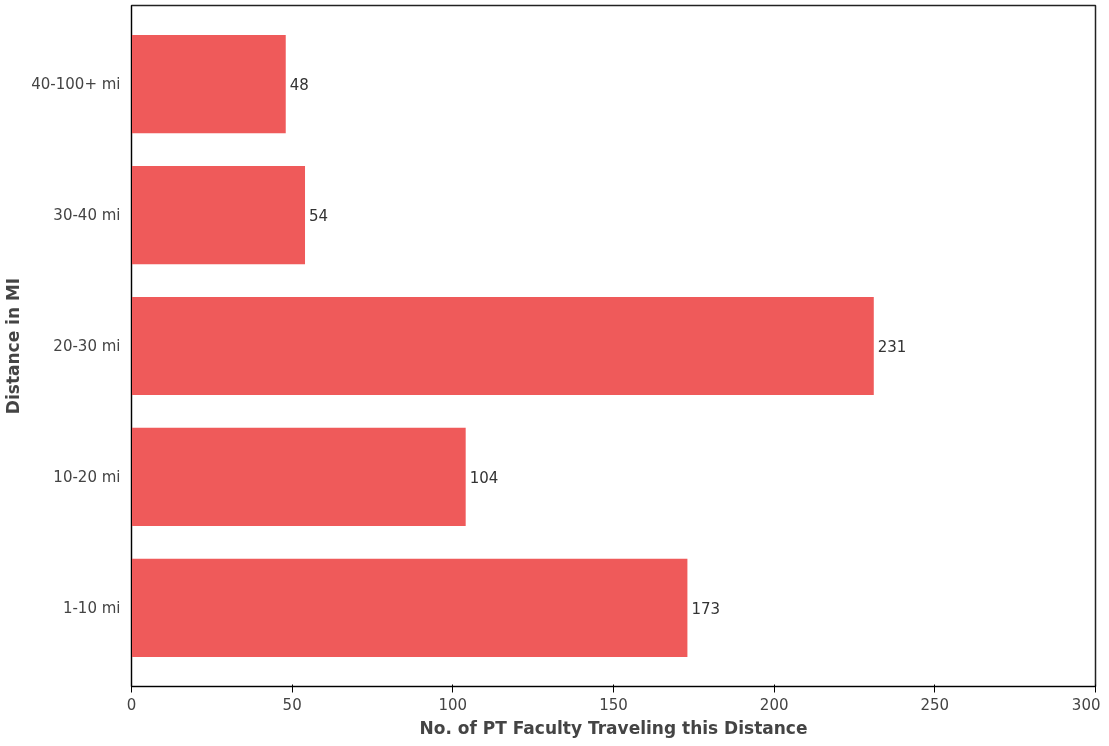 The image size is (1109, 746). Describe the element at coordinates (774, 704) in the screenshot. I see `x-tick-label: 200` at that location.